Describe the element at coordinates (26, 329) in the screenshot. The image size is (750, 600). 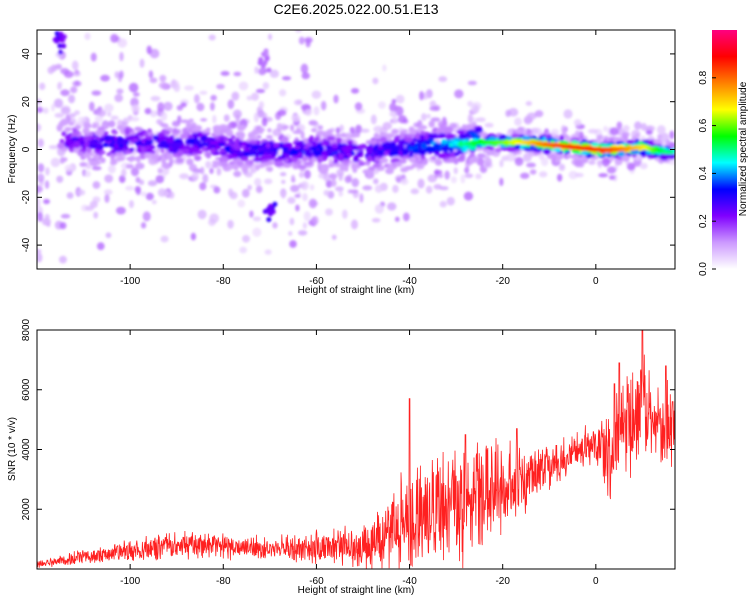
I see `y-tick-label: 8000` at that location.